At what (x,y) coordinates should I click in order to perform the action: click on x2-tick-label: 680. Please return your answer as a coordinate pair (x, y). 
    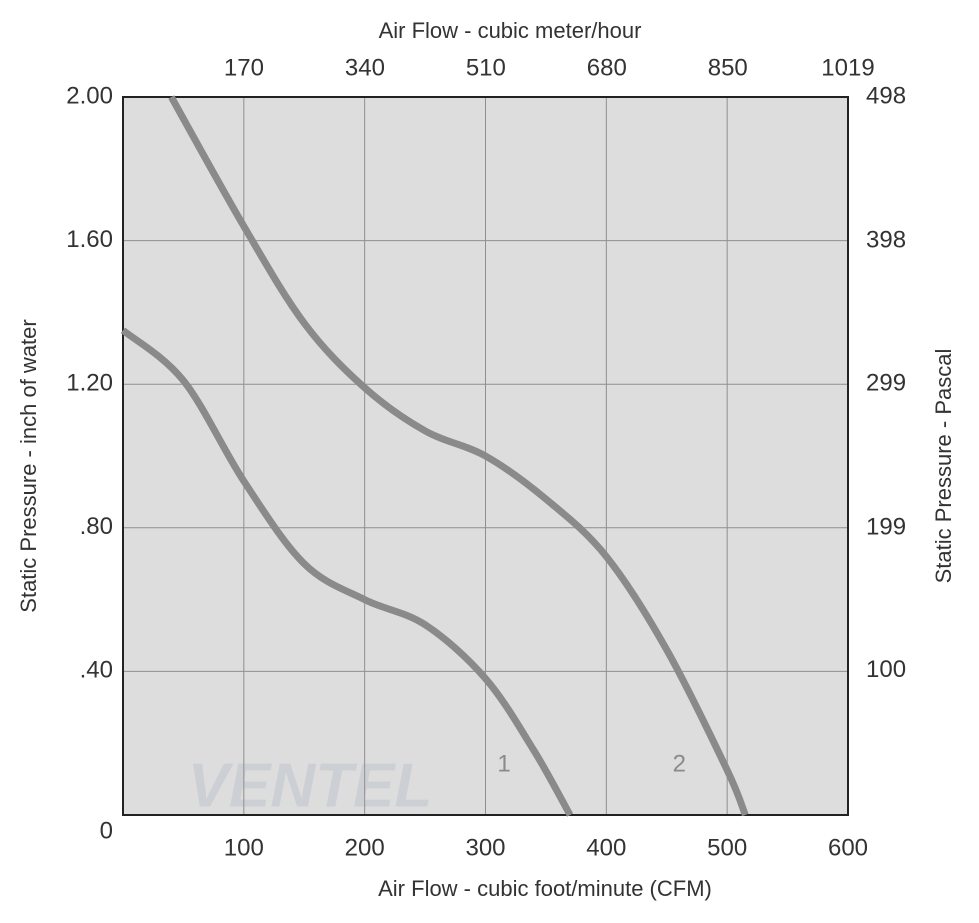
    Looking at the image, I should click on (607, 67).